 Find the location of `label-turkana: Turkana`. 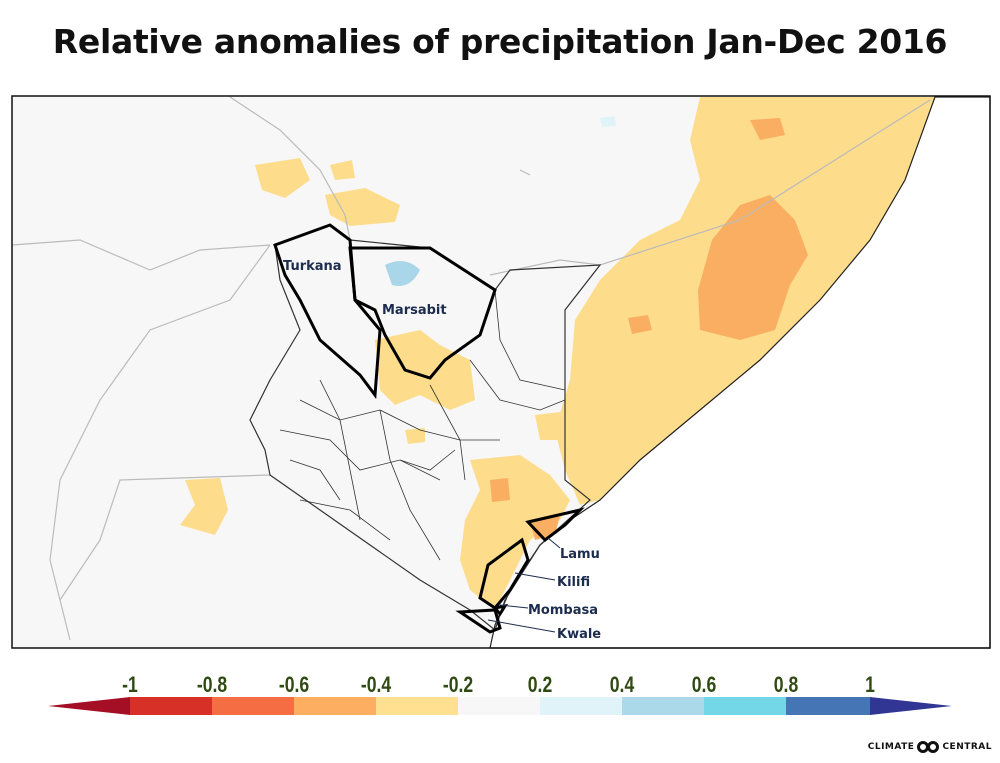

label-turkana: Turkana is located at coordinates (312, 266).